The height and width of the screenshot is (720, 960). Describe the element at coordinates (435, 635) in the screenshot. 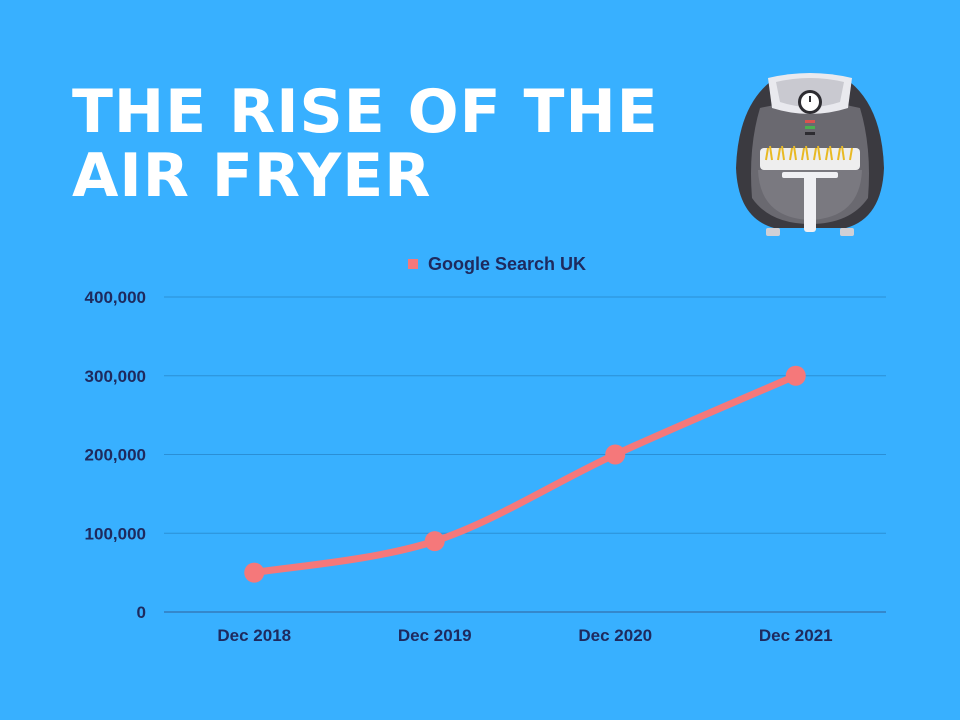

I see `x-tick-label: Dec 2019` at that location.